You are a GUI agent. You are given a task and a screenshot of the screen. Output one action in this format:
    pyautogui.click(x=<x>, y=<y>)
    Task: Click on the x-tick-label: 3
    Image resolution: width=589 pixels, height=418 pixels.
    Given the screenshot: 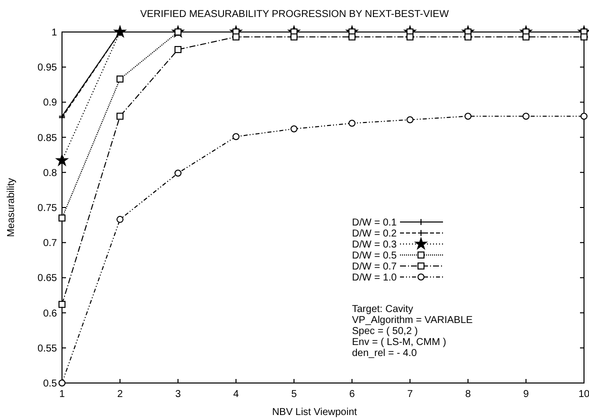 What is the action you would take?
    pyautogui.click(x=178, y=394)
    